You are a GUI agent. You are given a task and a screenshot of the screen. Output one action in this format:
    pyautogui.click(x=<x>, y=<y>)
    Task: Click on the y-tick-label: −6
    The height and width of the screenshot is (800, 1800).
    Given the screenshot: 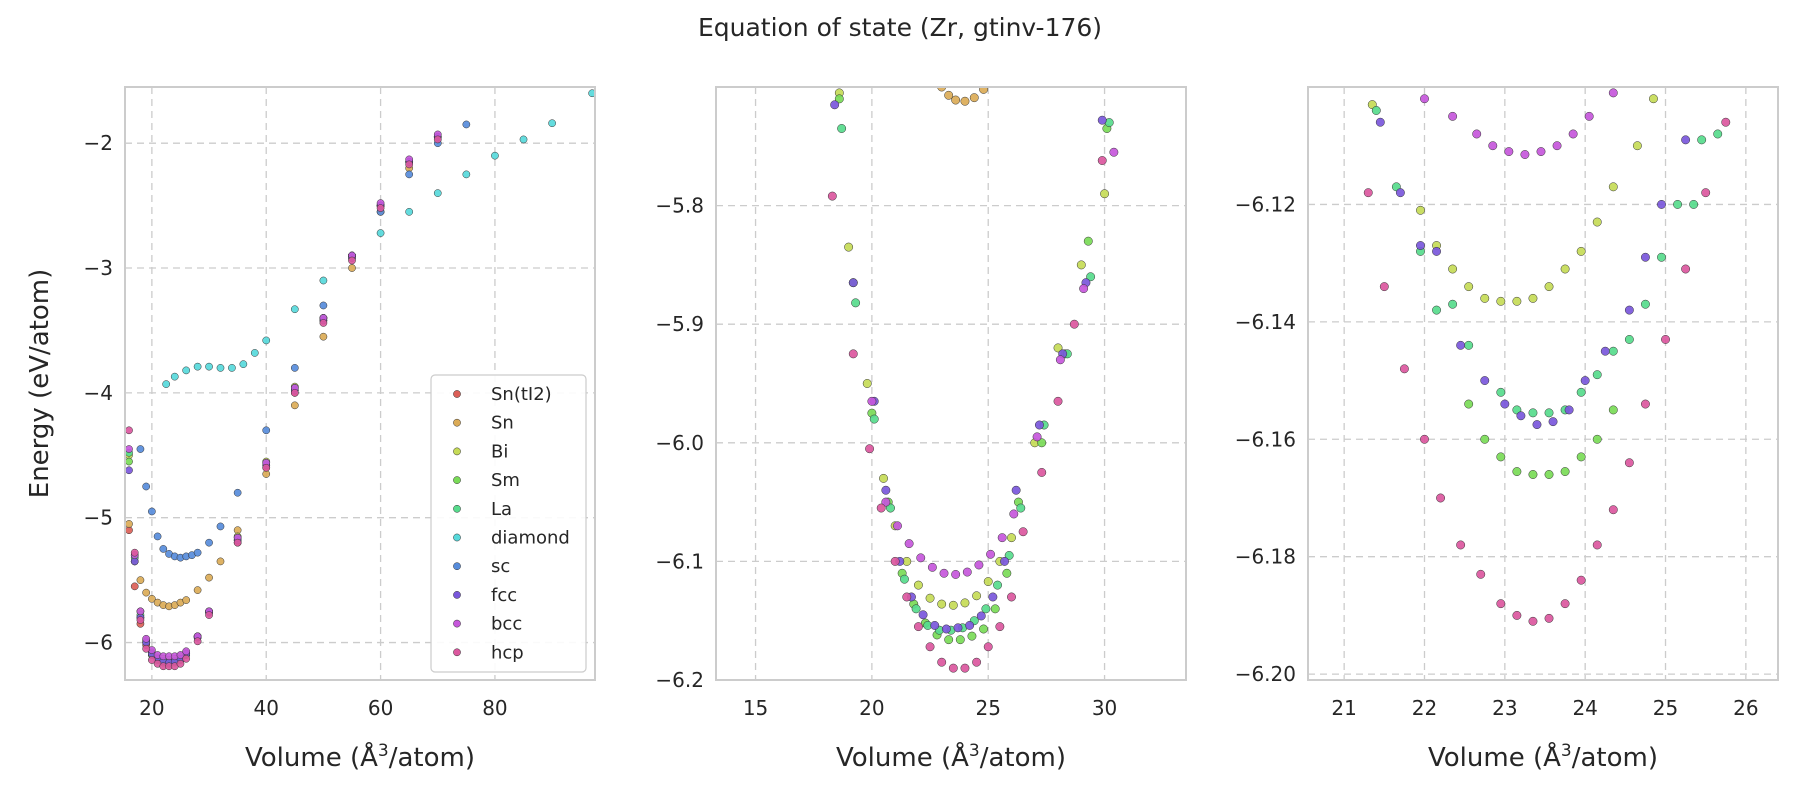 What is the action you would take?
    pyautogui.click(x=98, y=643)
    